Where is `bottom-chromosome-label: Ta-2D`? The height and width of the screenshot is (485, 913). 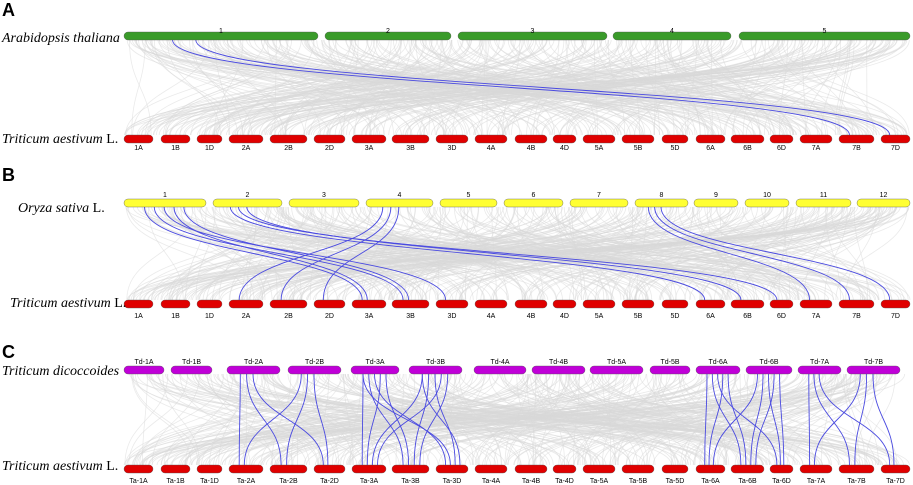
bottom-chromosome-label: Ta-2D is located at coordinates (329, 481).